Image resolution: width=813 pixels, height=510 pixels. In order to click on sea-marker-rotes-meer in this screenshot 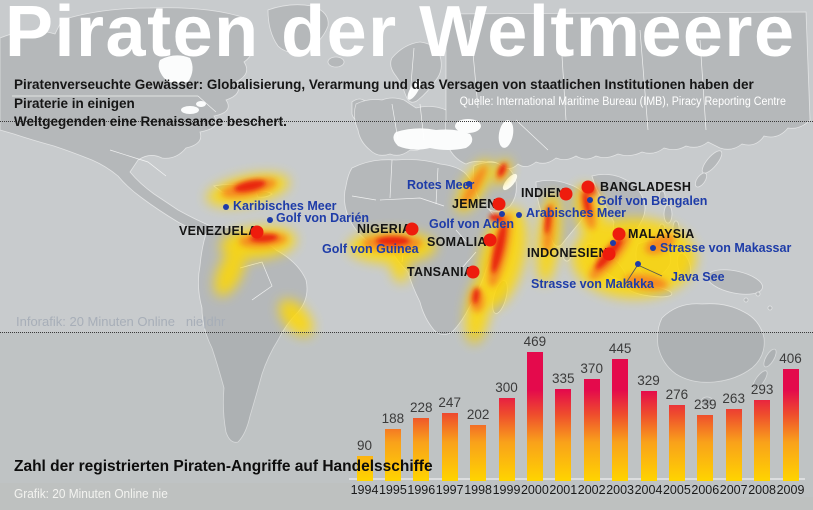, I will do `click(469, 184)`.